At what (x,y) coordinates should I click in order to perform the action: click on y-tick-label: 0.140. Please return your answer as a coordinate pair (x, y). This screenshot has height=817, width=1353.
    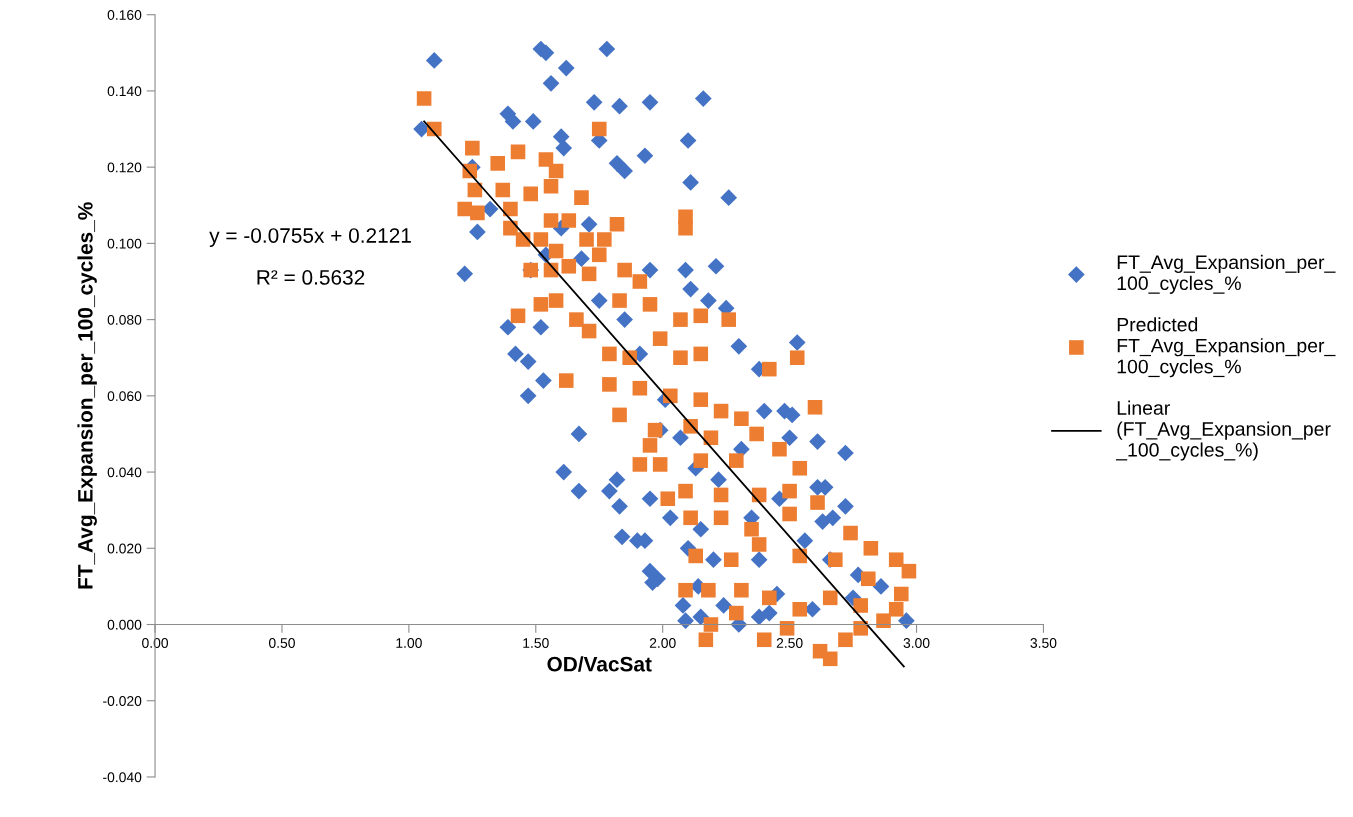
    Looking at the image, I should click on (124, 91).